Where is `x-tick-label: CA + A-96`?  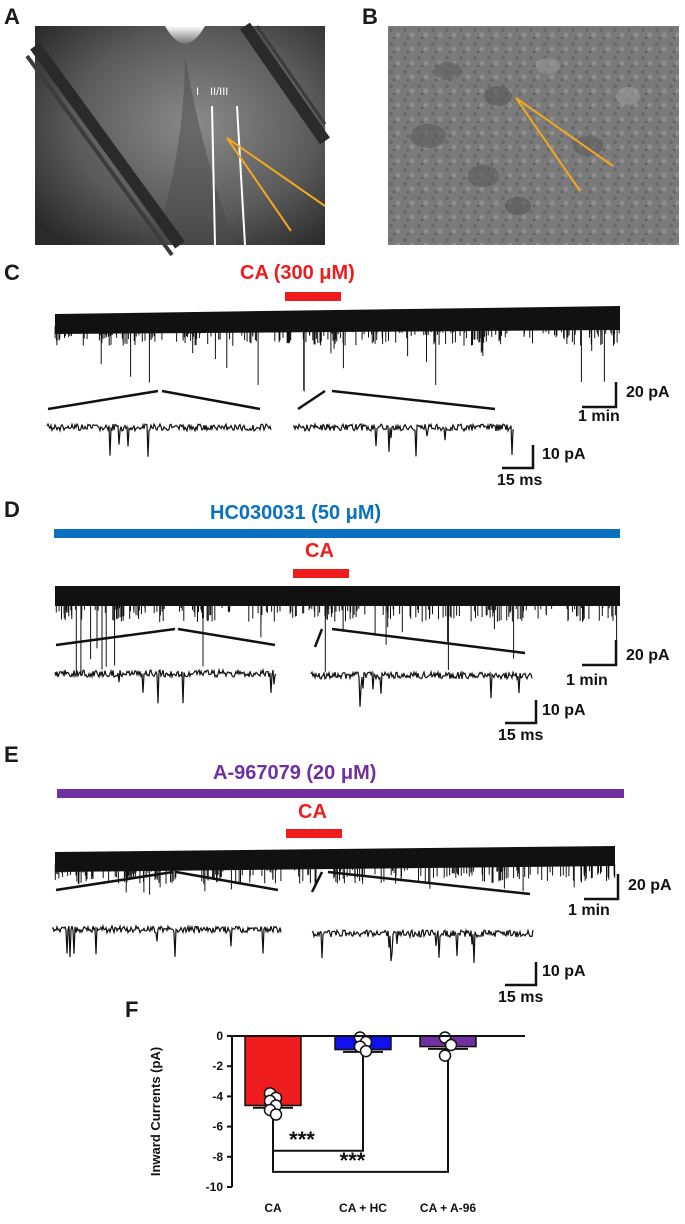
x-tick-label: CA + A-96 is located at coordinates (448, 1208).